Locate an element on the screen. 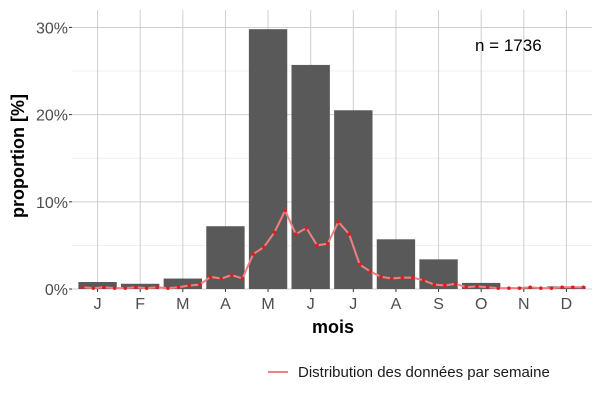  y-tick-label: 30% is located at coordinates (52, 28).